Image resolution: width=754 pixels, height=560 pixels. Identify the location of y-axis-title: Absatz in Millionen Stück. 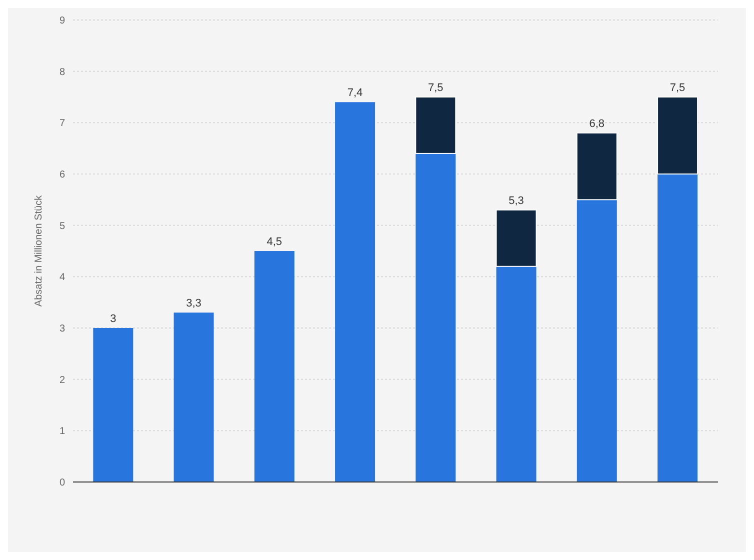
(39, 250).